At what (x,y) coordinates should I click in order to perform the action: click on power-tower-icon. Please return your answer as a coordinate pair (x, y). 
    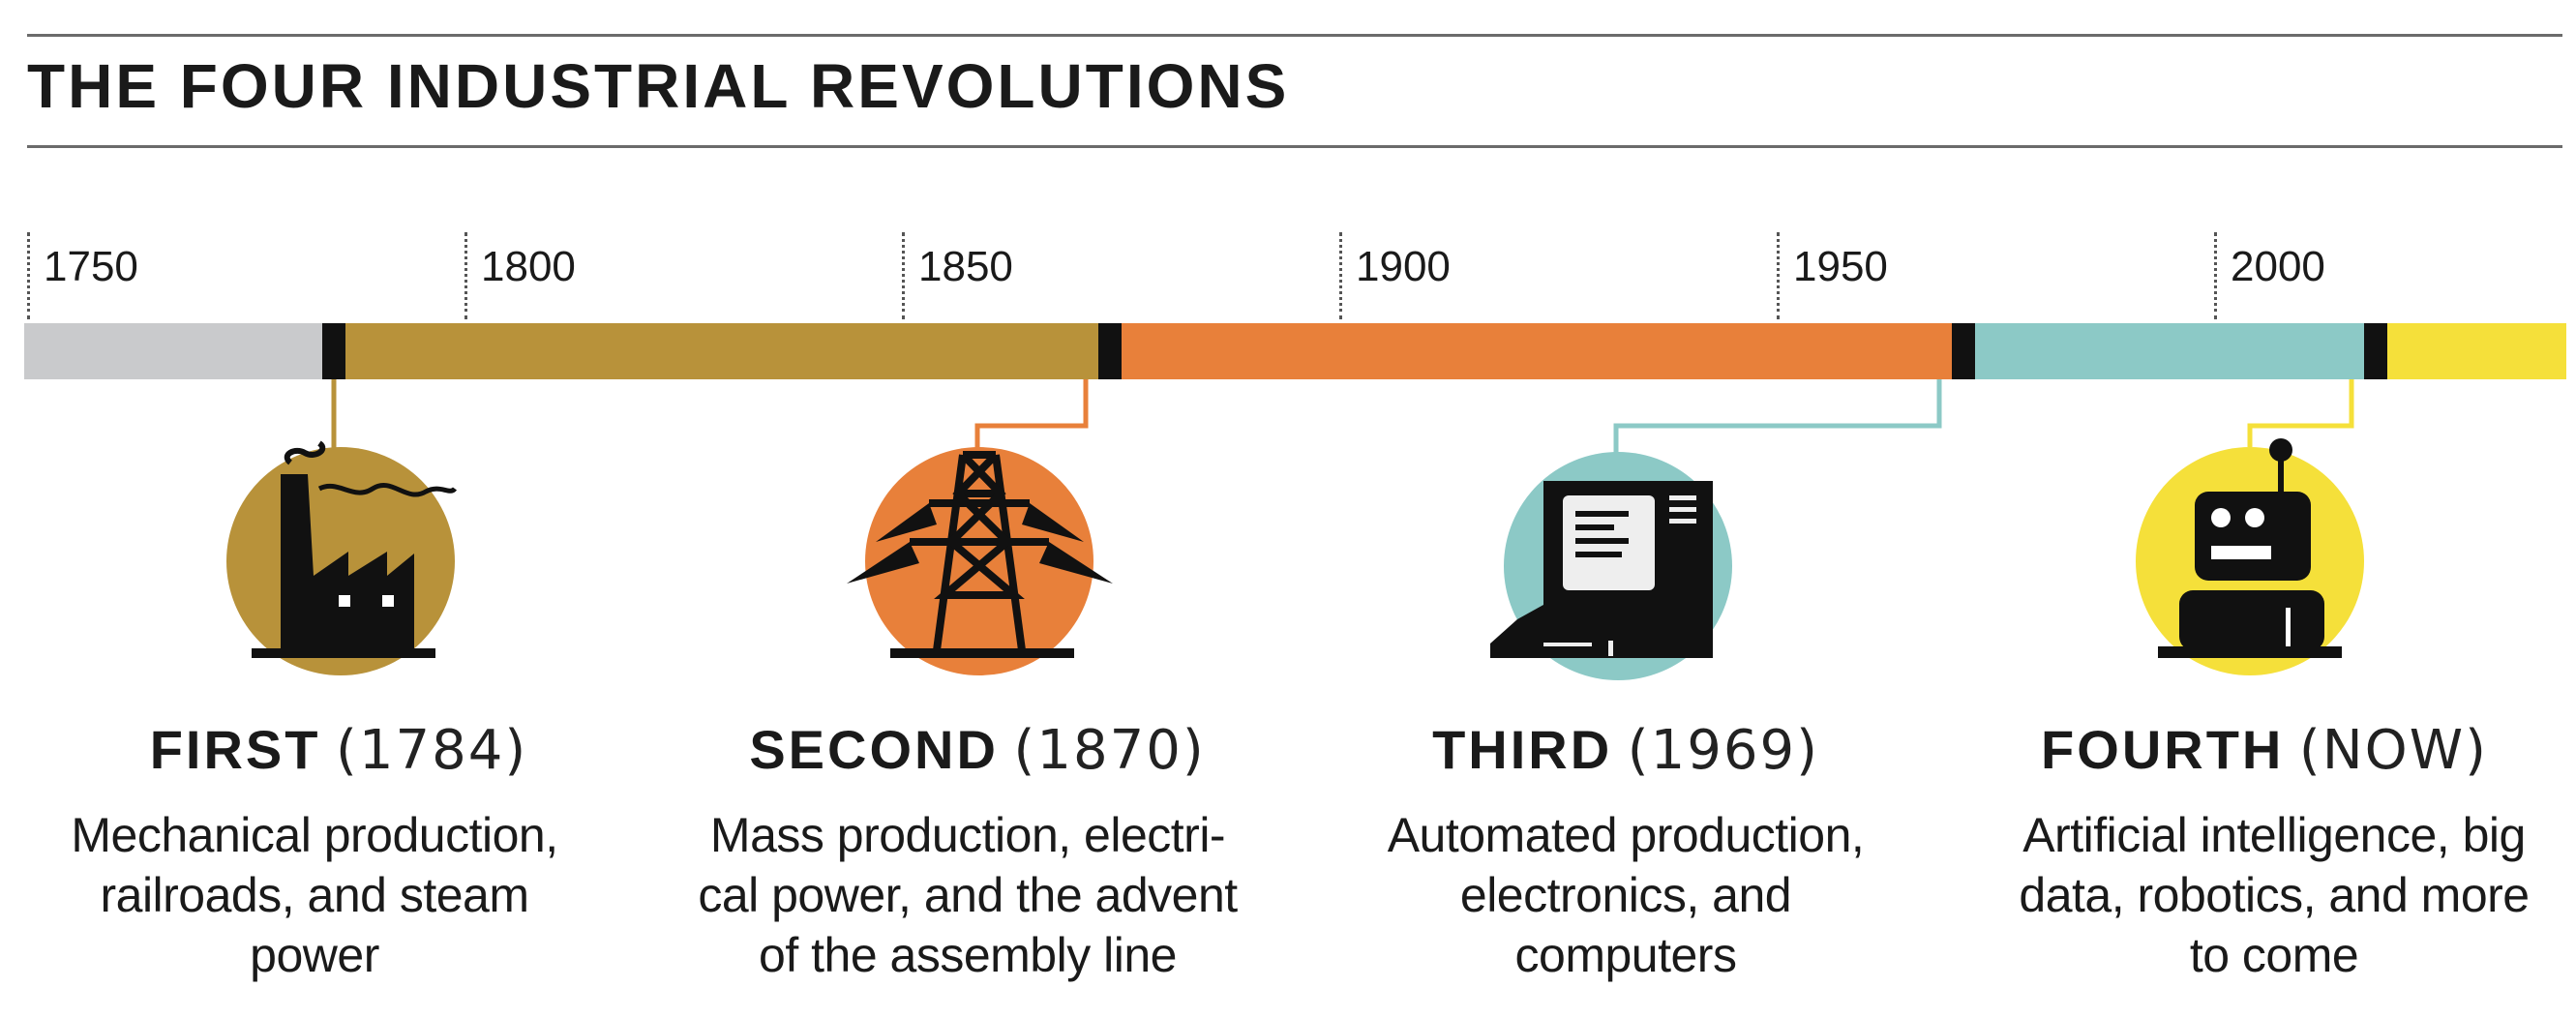
    Looking at the image, I should click on (980, 561).